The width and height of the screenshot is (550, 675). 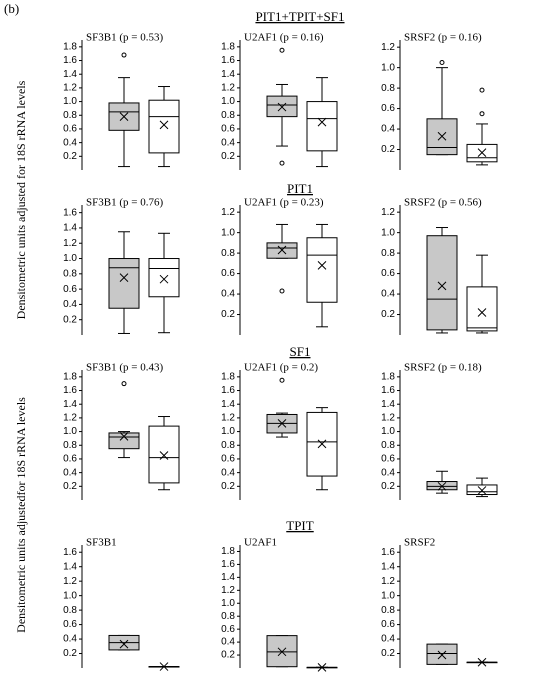 What do you see at coordinates (260, 543) in the screenshot?
I see `panel-title: U2AF1` at bounding box center [260, 543].